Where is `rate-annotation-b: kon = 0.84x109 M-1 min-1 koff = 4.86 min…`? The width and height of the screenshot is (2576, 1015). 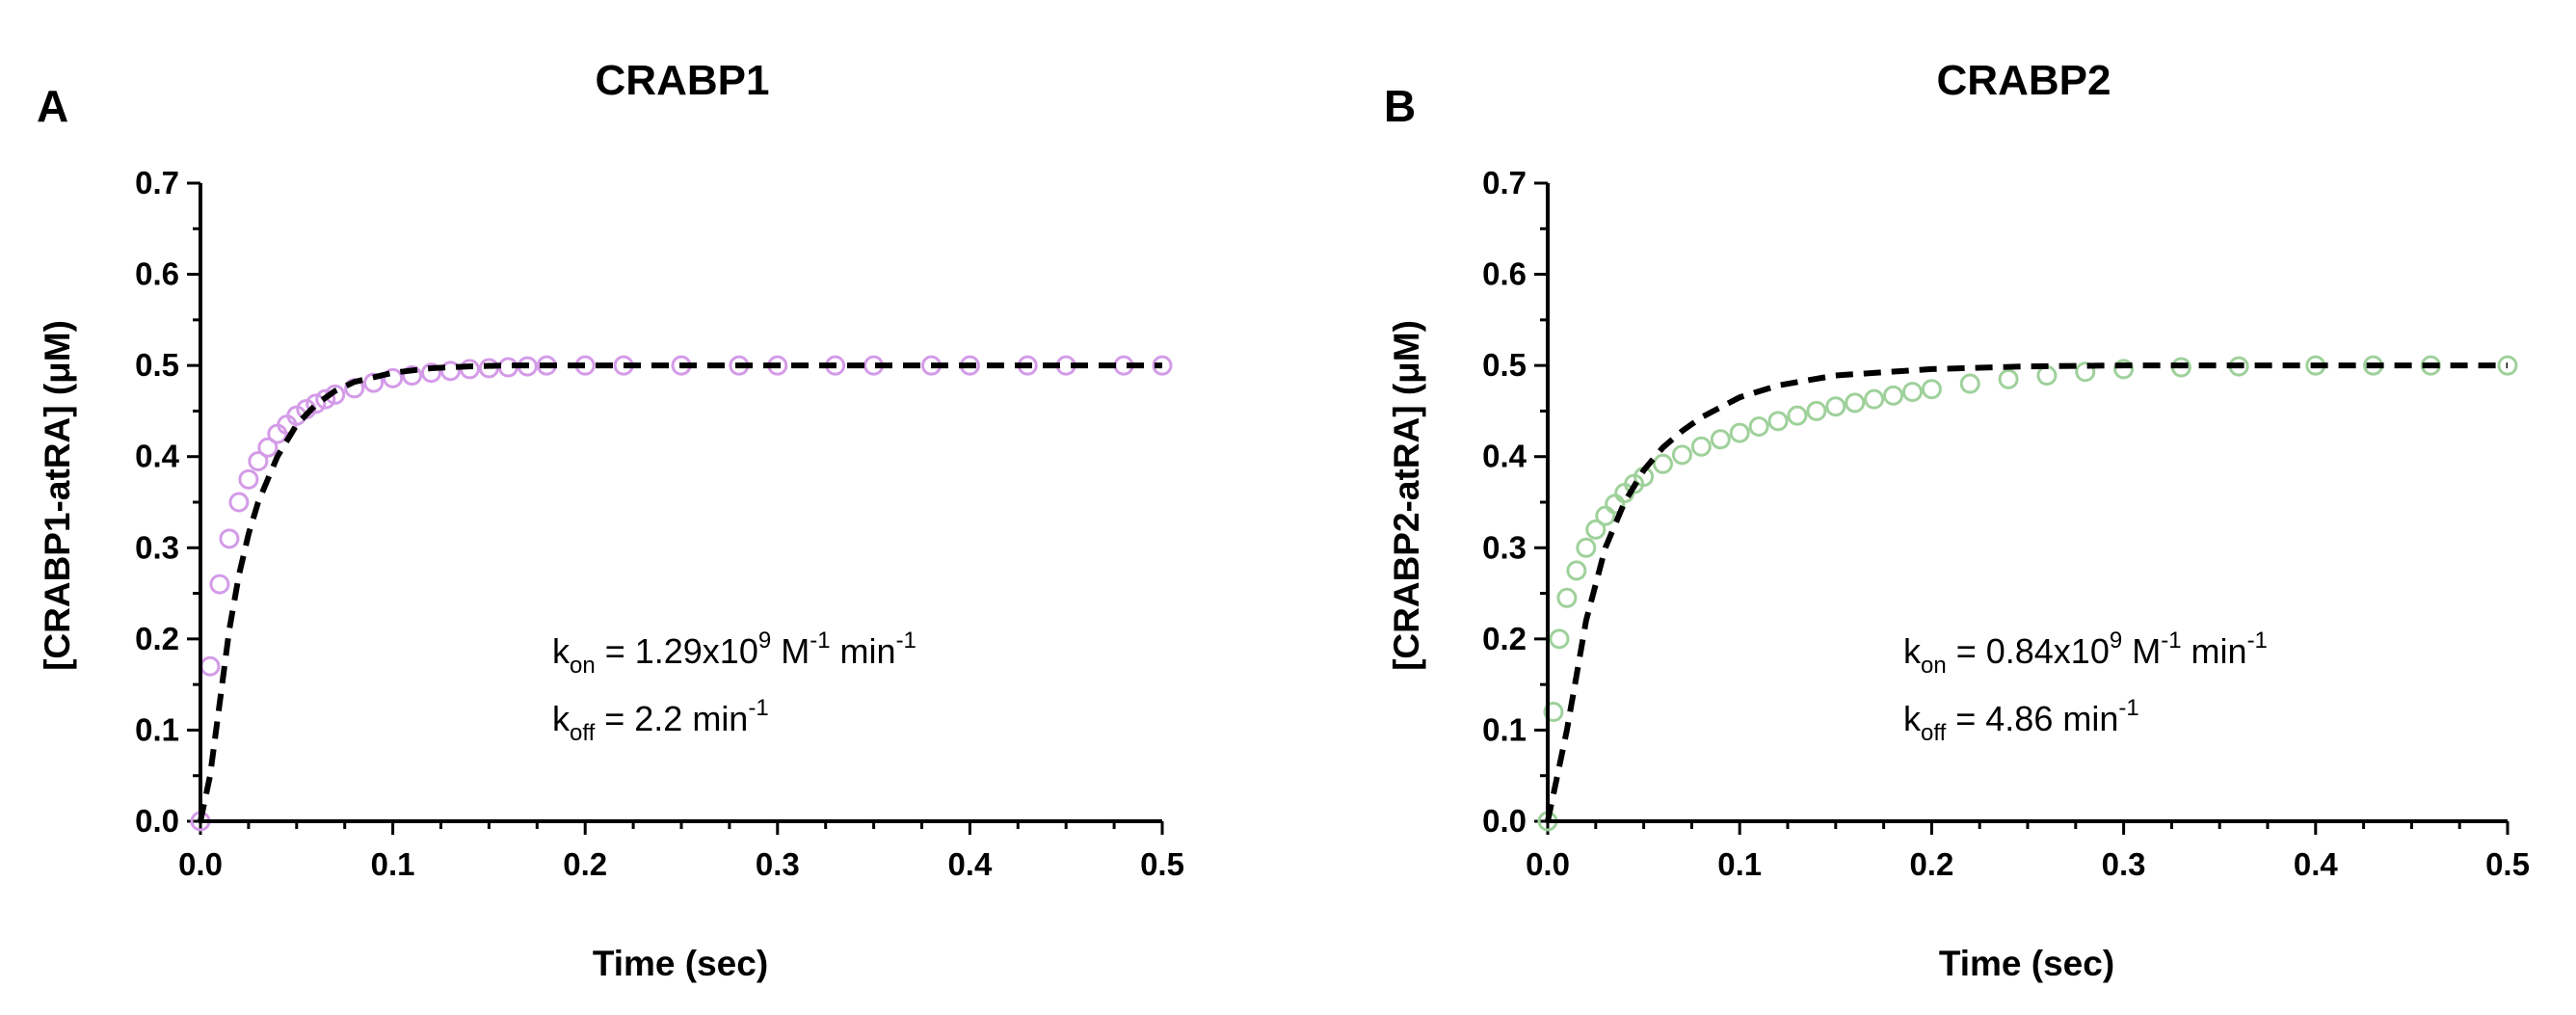
rate-annotation-b: kon = 0.84x109 M-1 min-1 koff = 4.86 min… is located at coordinates (2085, 687).